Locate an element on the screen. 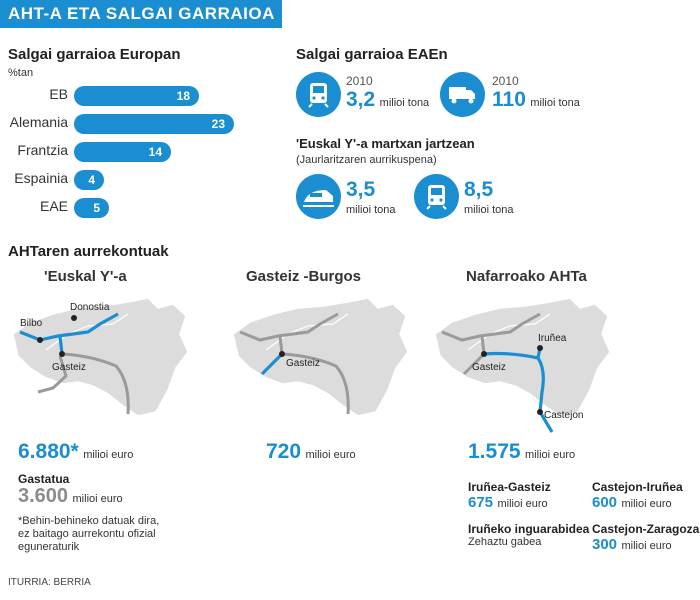 This screenshot has width=700, height=600. map1-label-gasteiz: Gasteiz is located at coordinates (69, 367).